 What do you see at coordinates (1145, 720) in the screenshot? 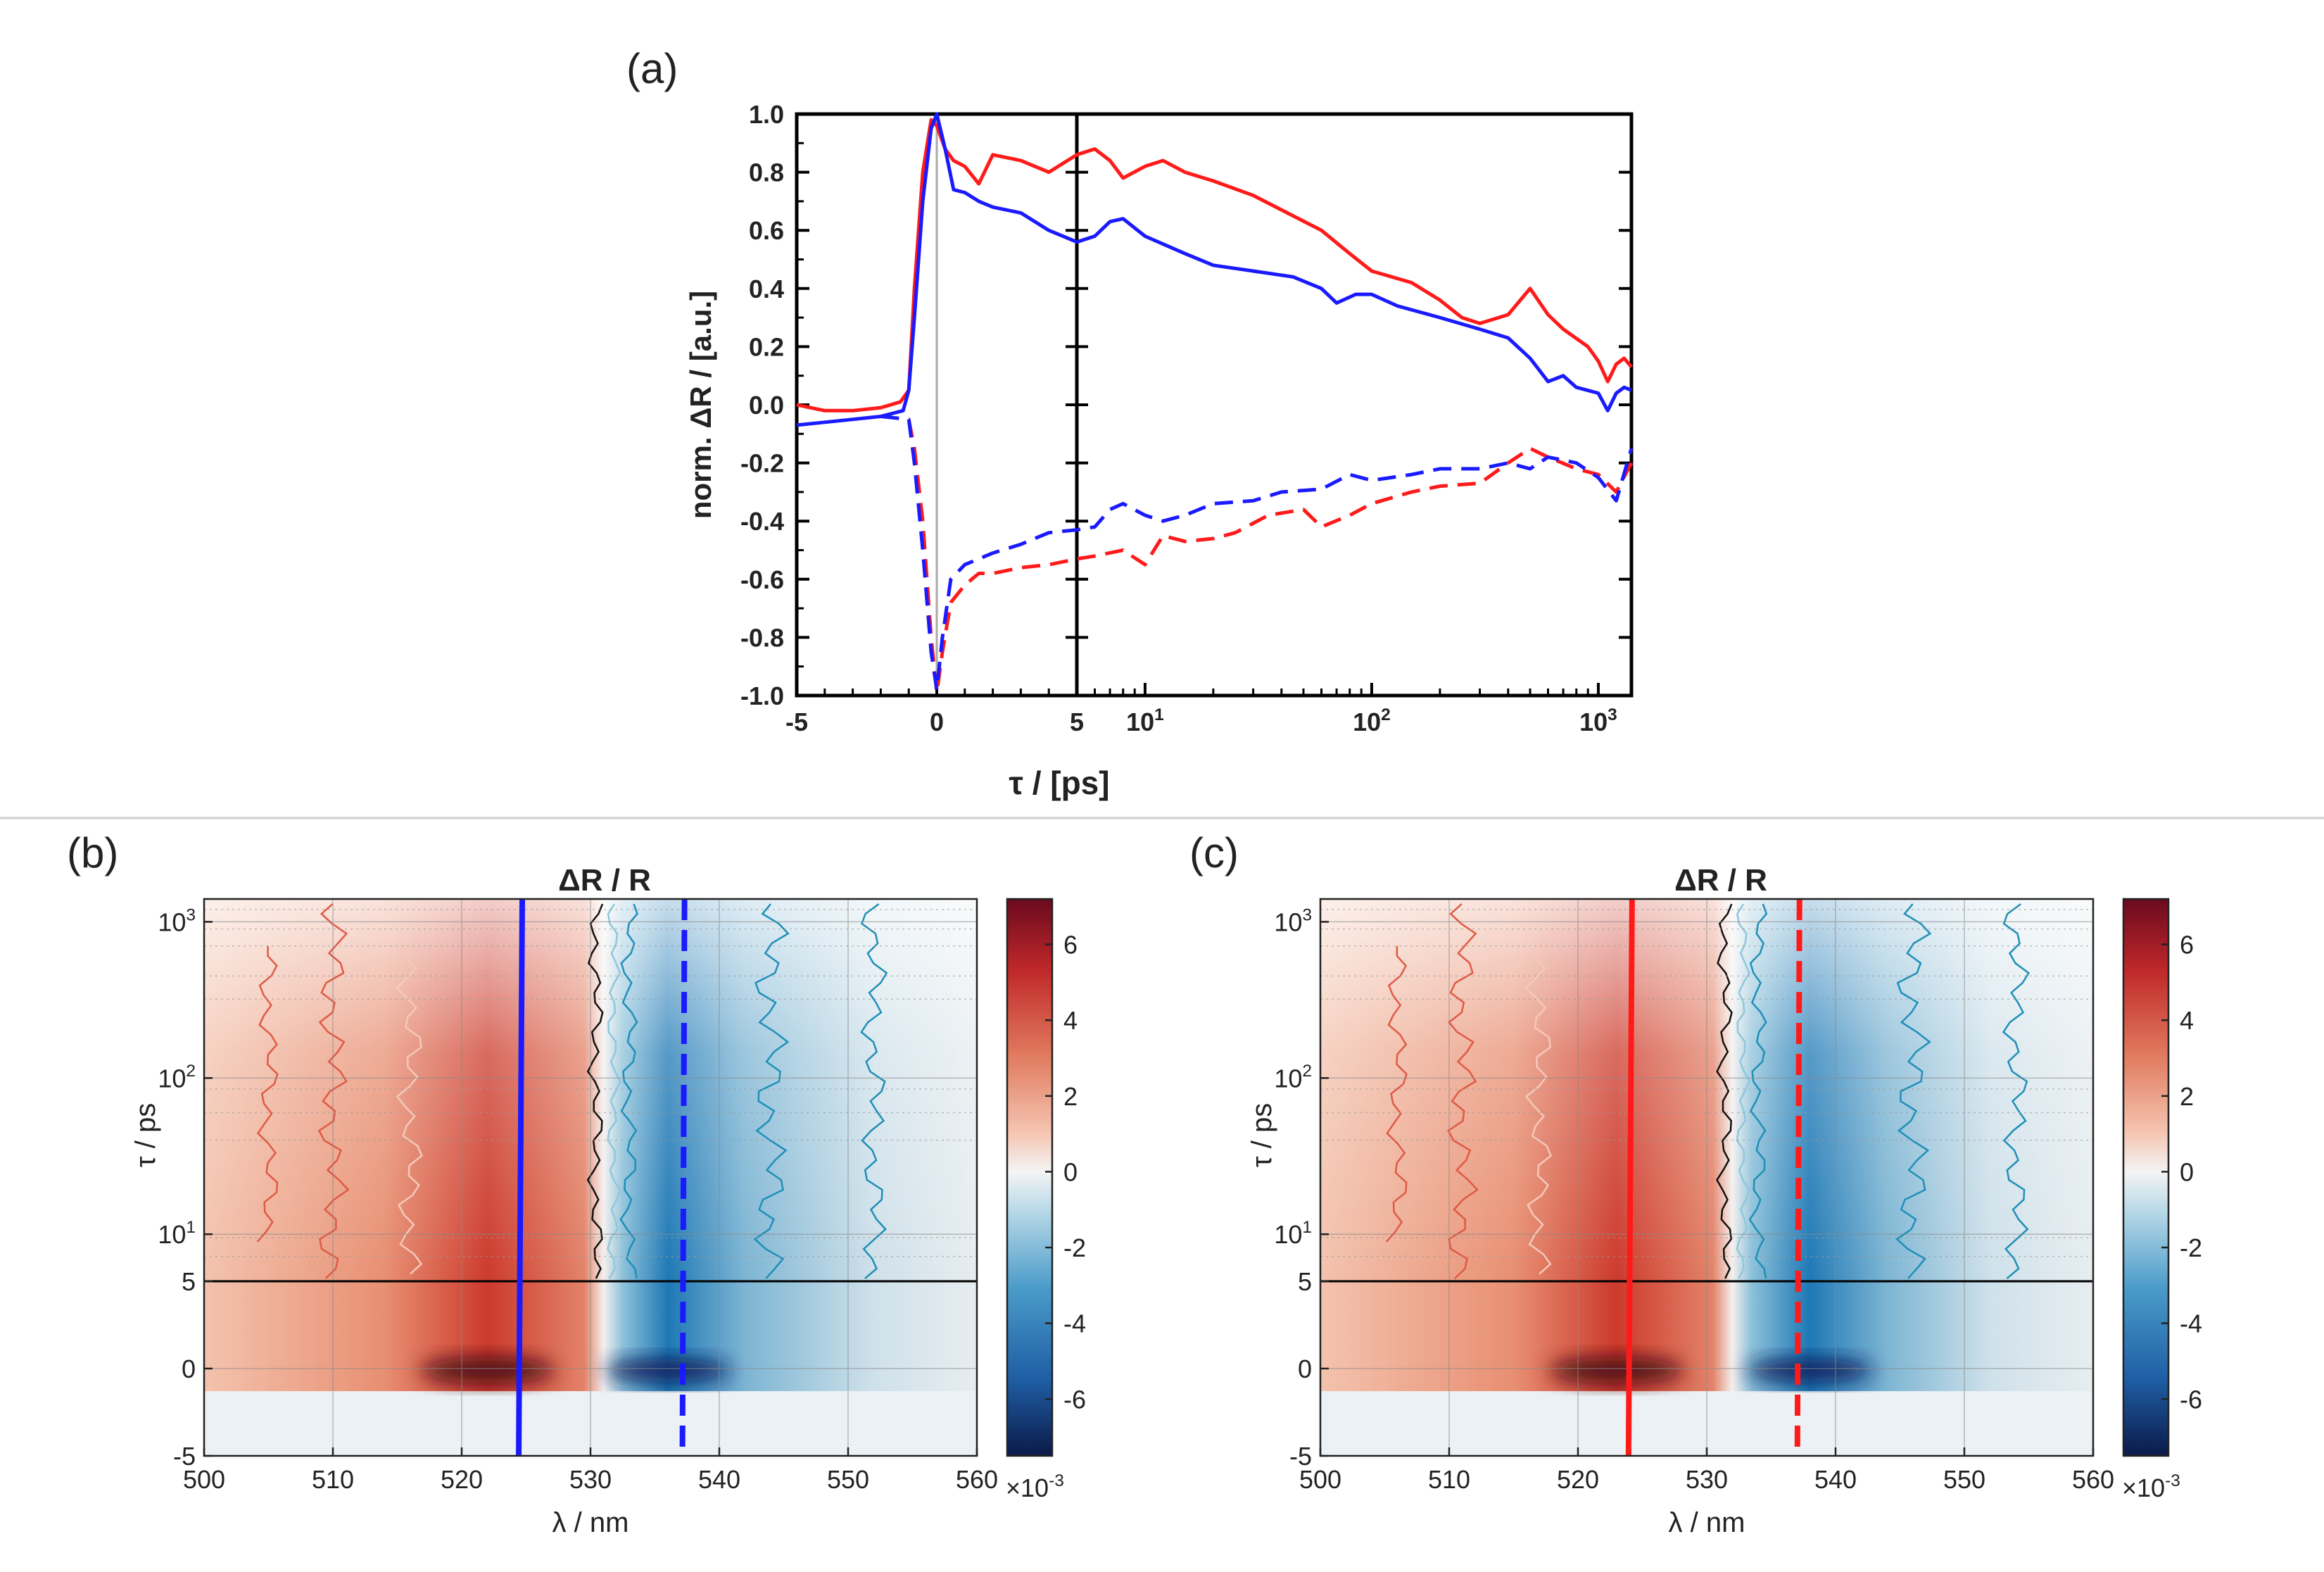
I see `x-tick-label: 10¹` at bounding box center [1145, 720].